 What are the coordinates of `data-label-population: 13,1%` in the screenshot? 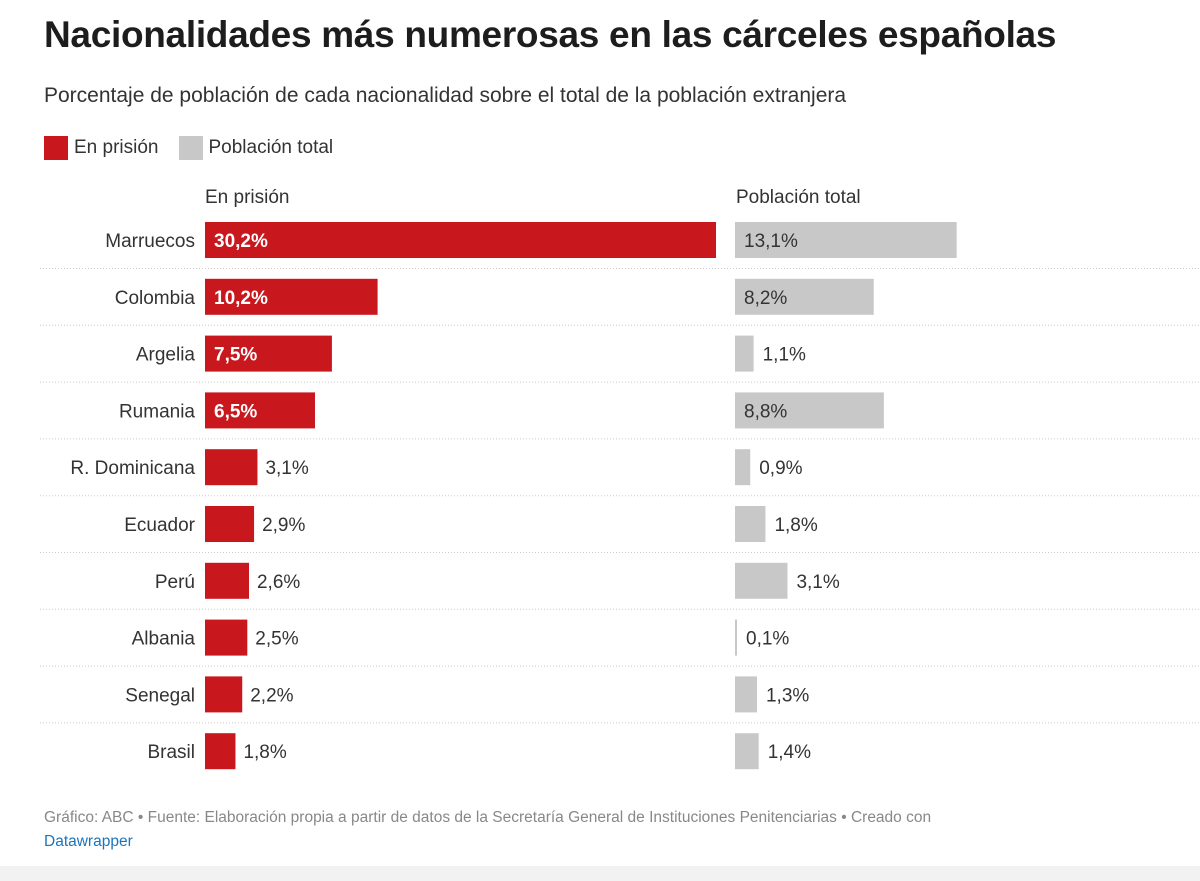 It's located at (771, 241).